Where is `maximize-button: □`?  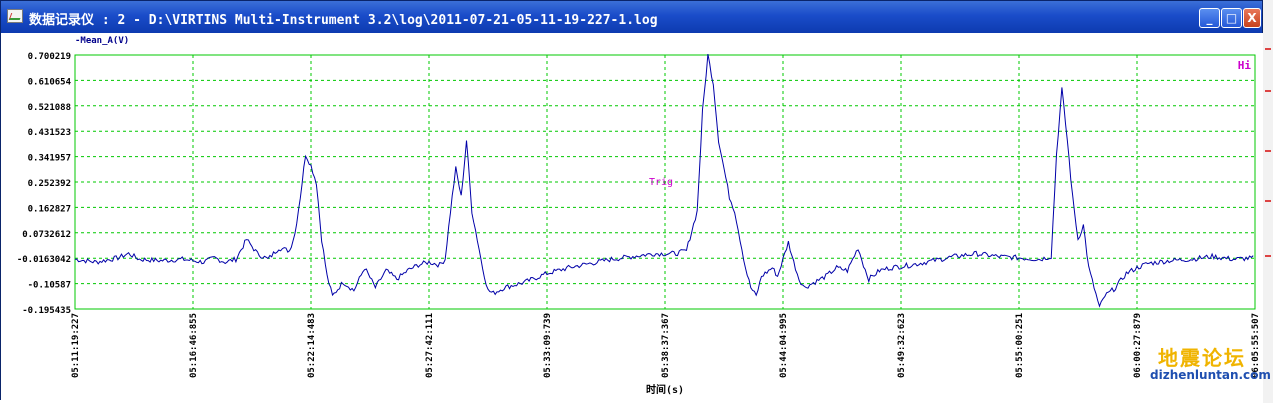 maximize-button: □ is located at coordinates (1231, 18).